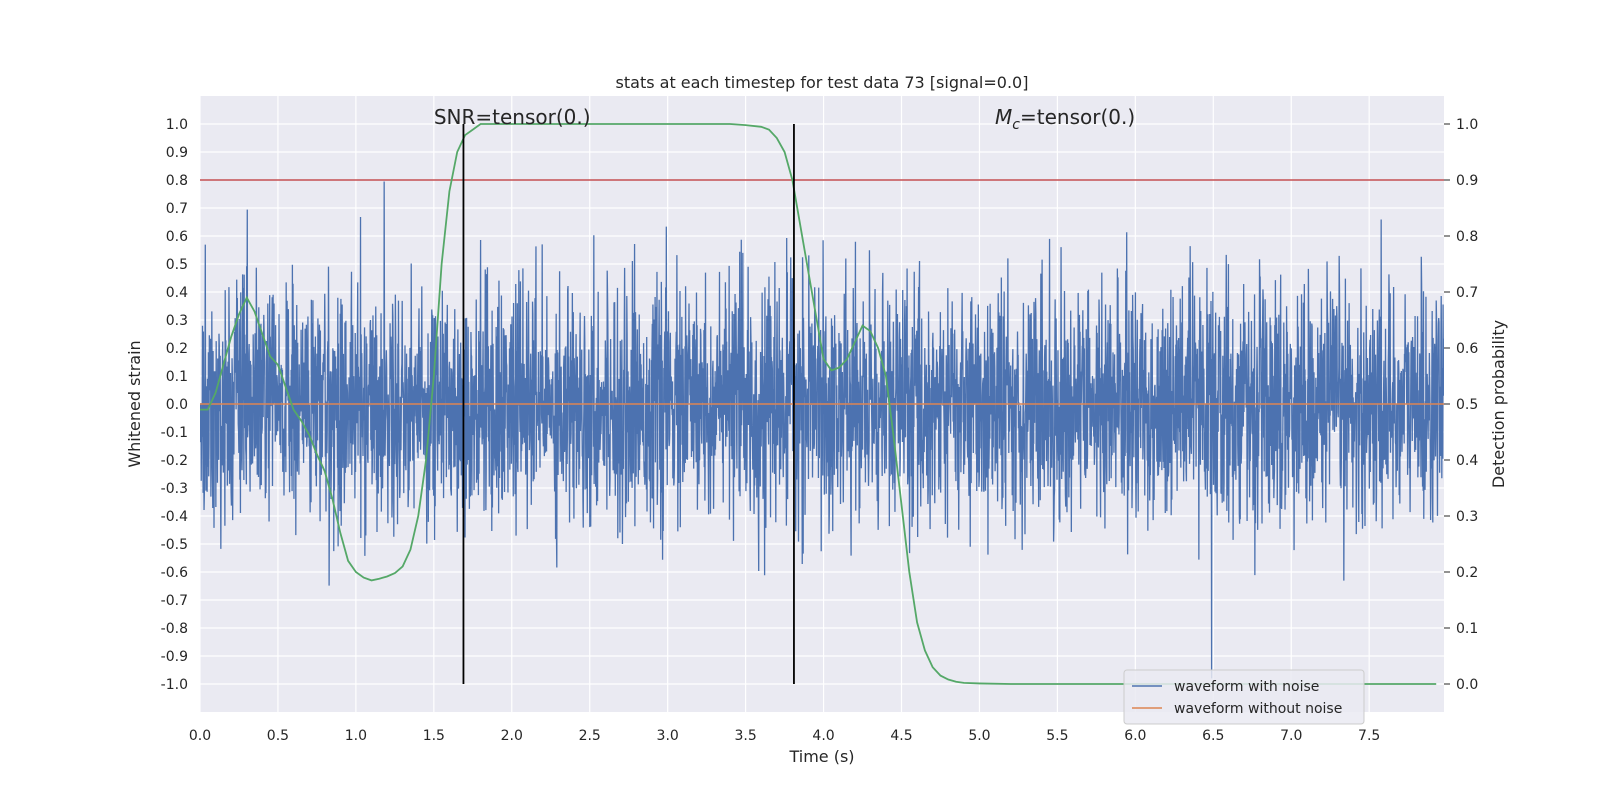 Image resolution: width=1600 pixels, height=800 pixels. What do you see at coordinates (200, 736) in the screenshot?
I see `x-tick-label: 0.0` at bounding box center [200, 736].